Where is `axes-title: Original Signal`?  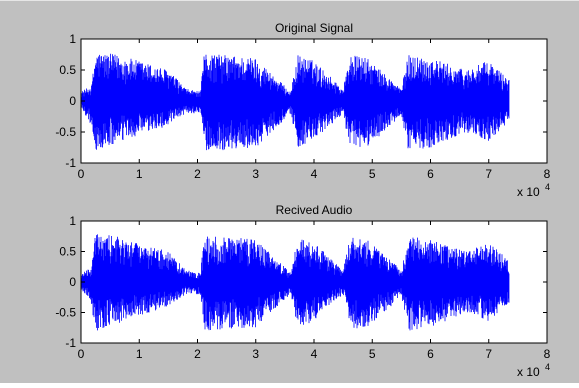
axes-title: Original Signal is located at coordinates (314, 28).